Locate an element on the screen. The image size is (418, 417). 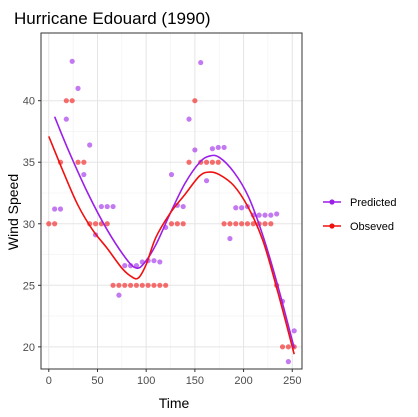
legend-item-predicted: Predicted is located at coordinates (359, 203).